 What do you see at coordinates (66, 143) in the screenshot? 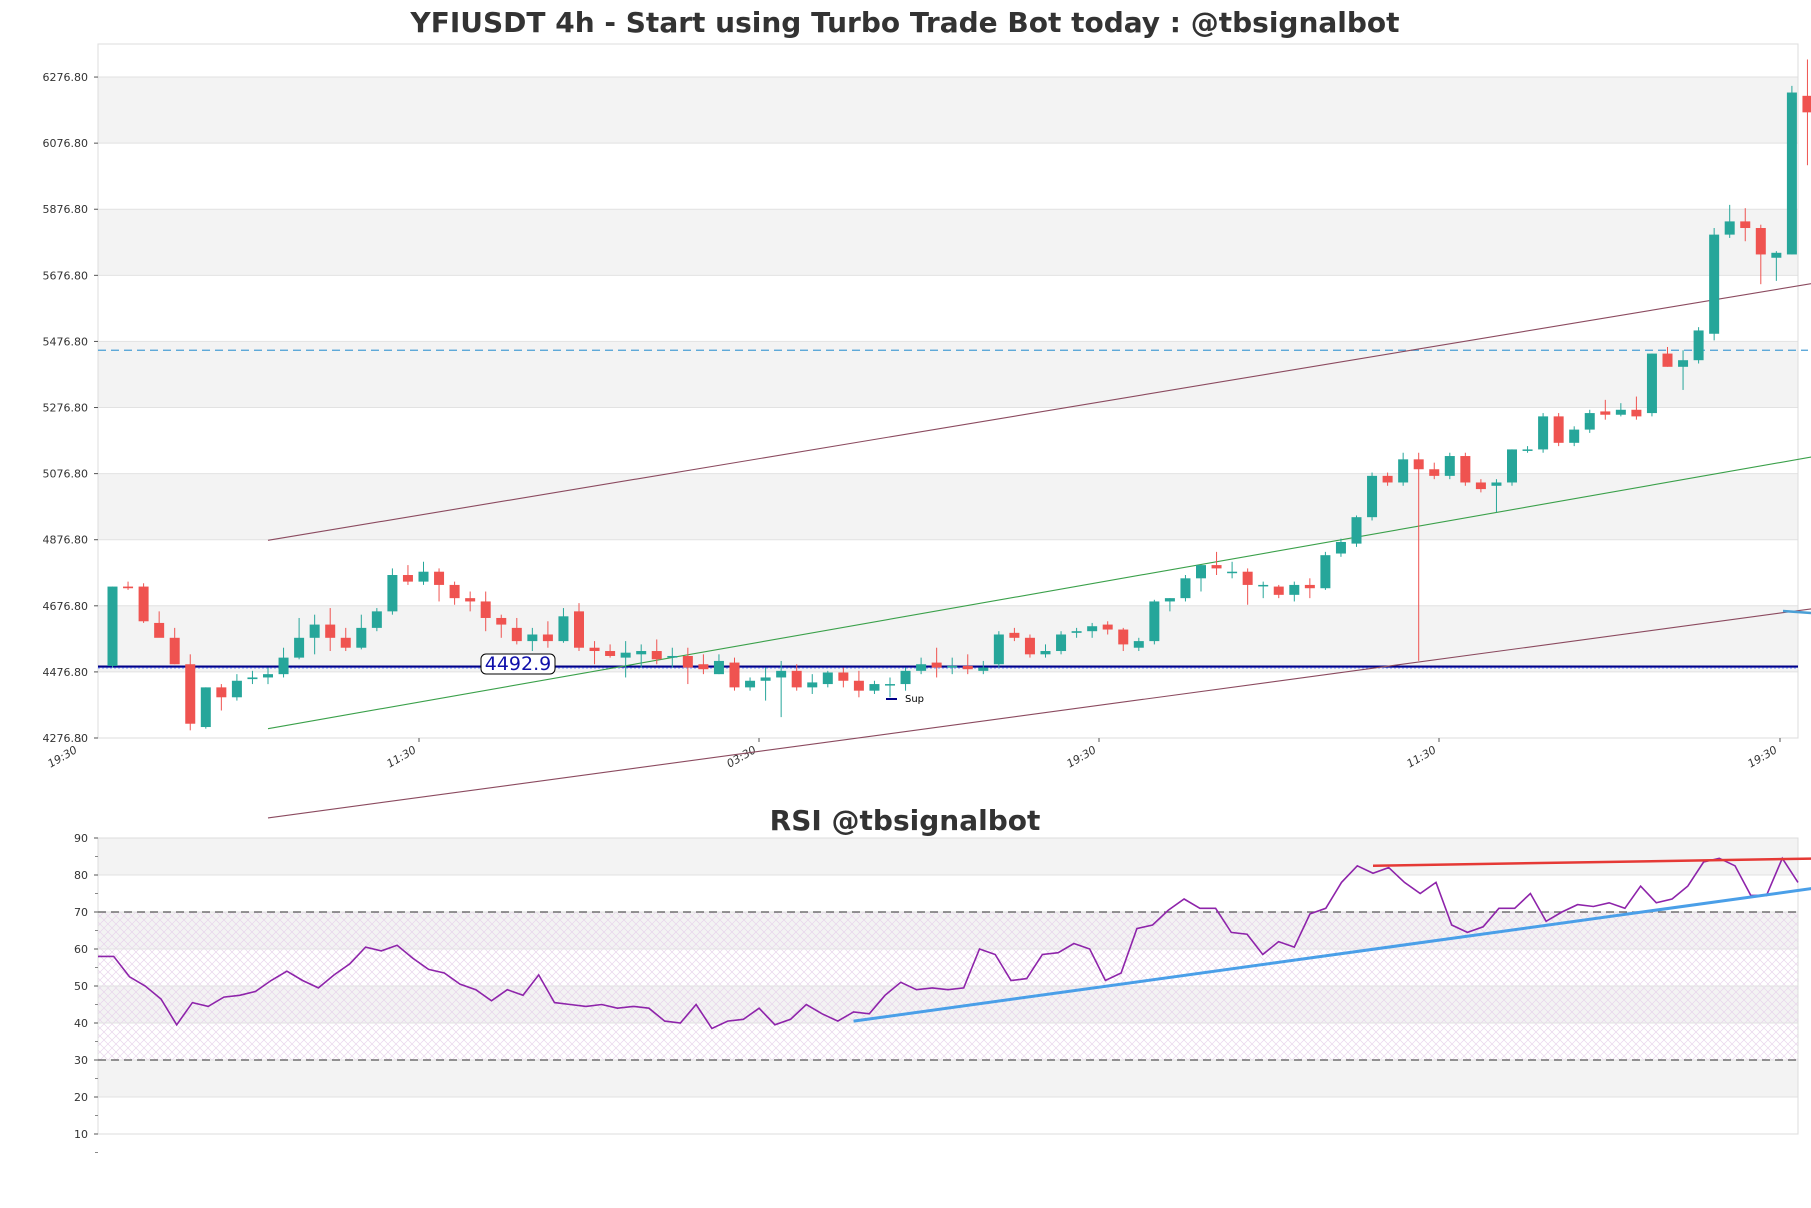
I see `price-ytick-label: 6076.80` at bounding box center [66, 143].